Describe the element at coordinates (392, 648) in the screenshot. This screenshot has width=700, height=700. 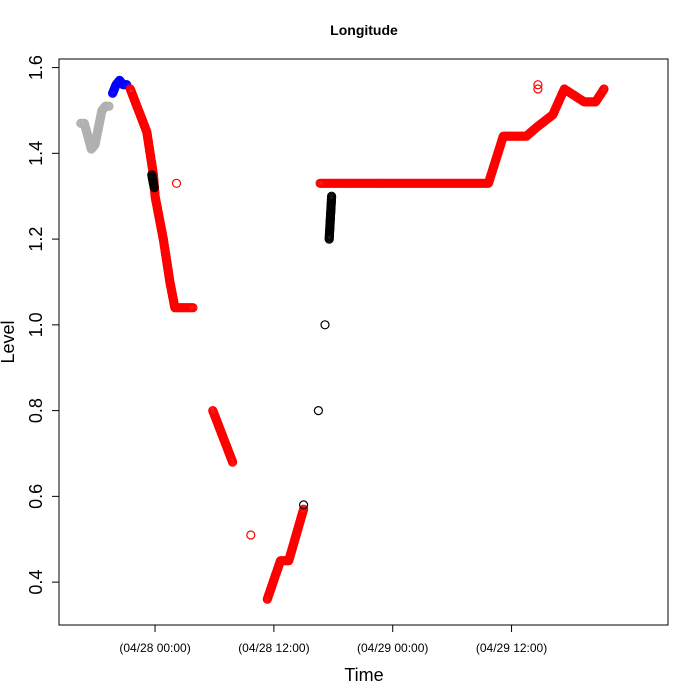
I see `x-tick-label: (04/29 00:00)` at that location.